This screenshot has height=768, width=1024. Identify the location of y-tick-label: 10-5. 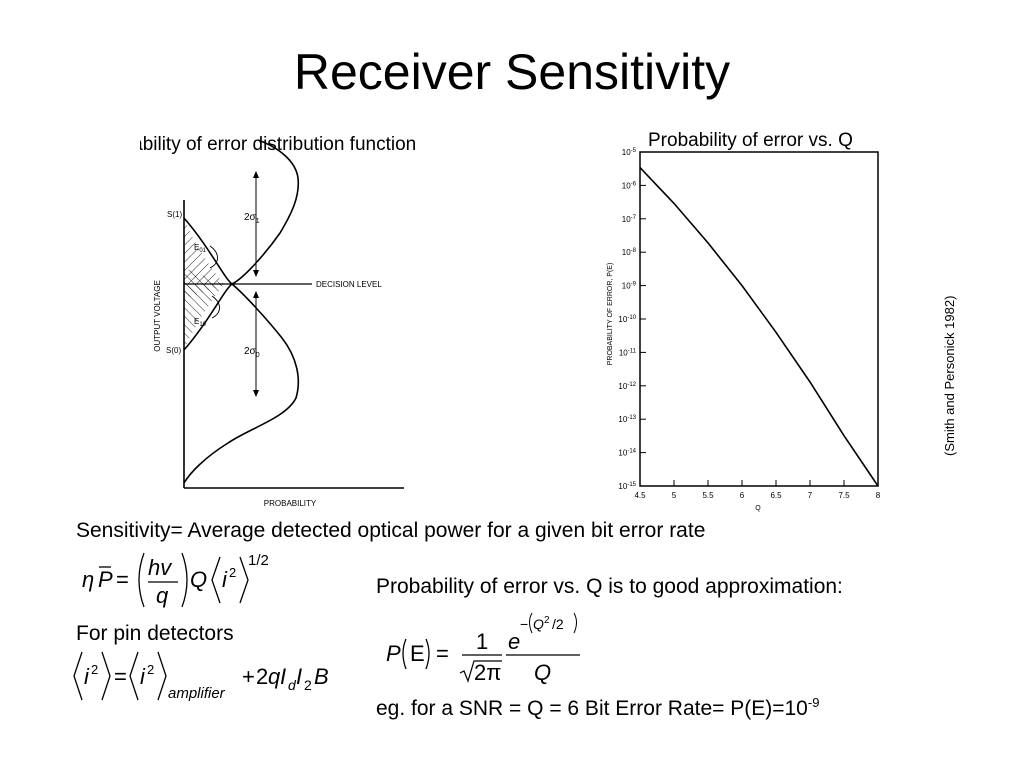
(629, 152).